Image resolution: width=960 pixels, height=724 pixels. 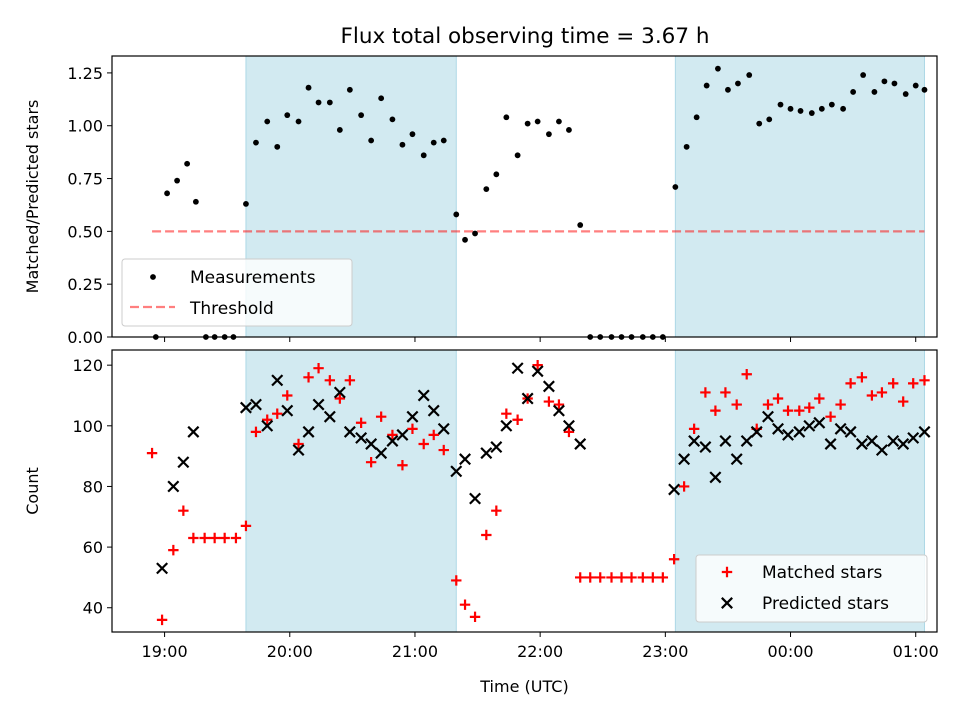 I want to click on legend-predicted-marker, so click(x=727, y=603).